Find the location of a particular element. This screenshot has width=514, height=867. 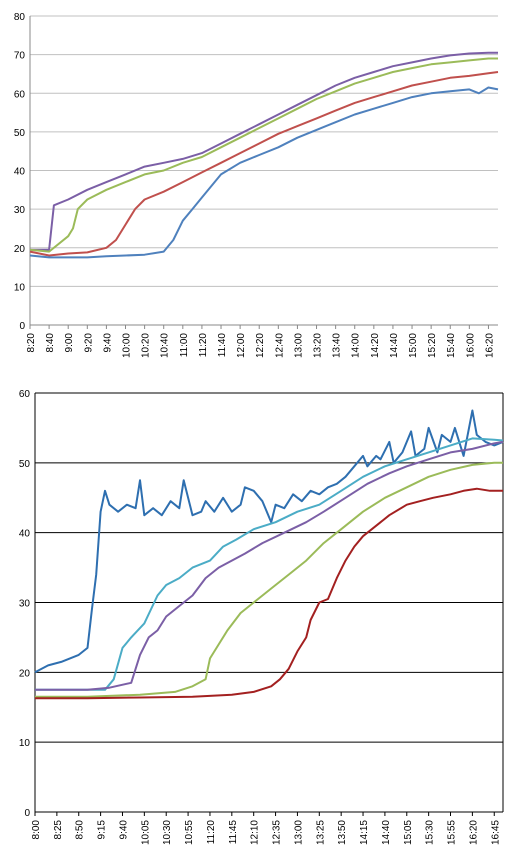

y-tick-label: 80 is located at coordinates (20, 17).